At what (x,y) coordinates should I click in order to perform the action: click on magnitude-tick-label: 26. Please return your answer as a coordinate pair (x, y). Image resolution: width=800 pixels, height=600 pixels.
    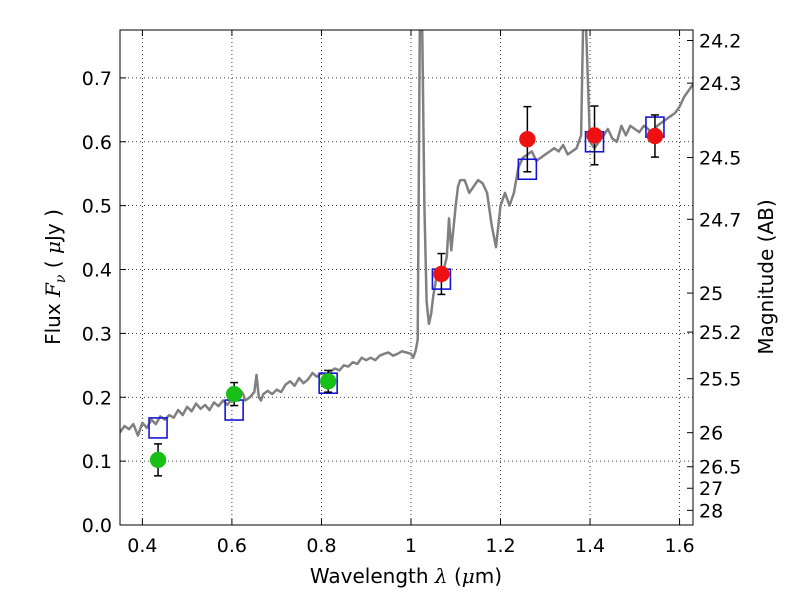
    Looking at the image, I should click on (711, 434).